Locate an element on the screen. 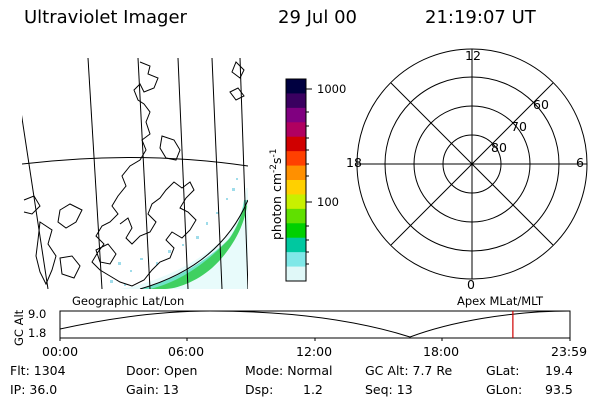  altitude-ytick-max: 9.0 is located at coordinates (37, 314).